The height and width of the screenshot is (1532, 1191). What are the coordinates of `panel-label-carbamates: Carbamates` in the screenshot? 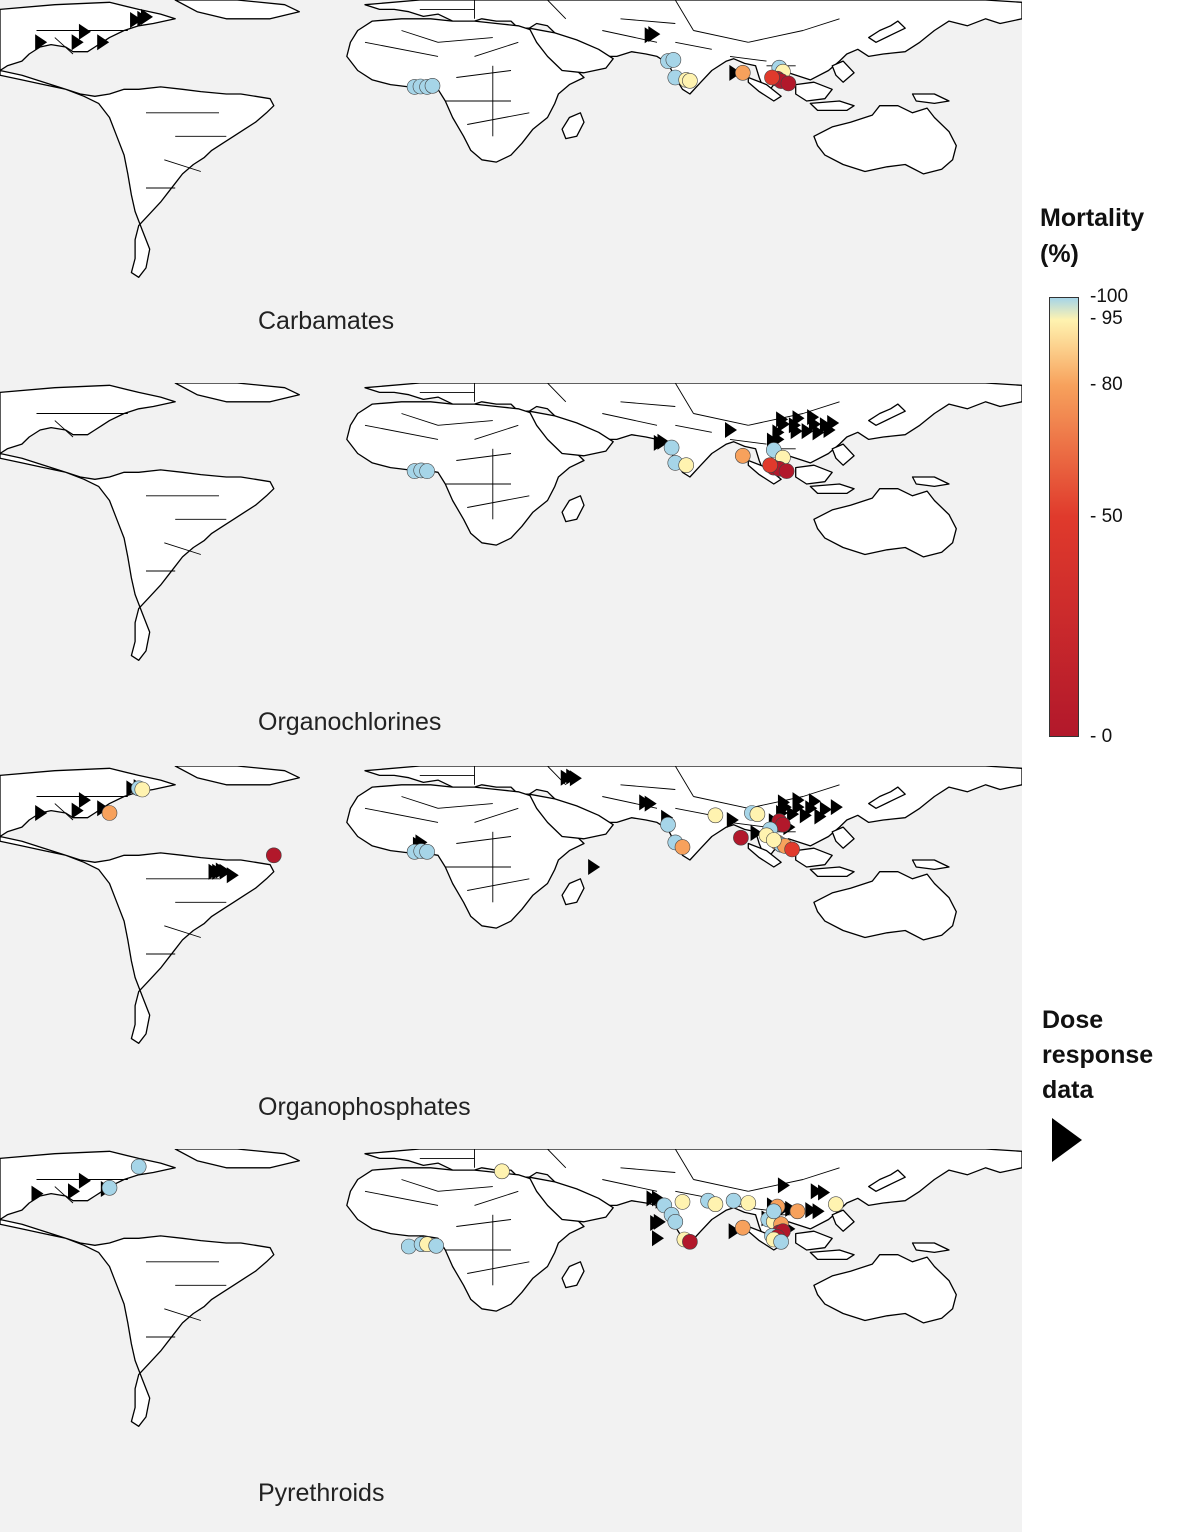 It's located at (326, 321).